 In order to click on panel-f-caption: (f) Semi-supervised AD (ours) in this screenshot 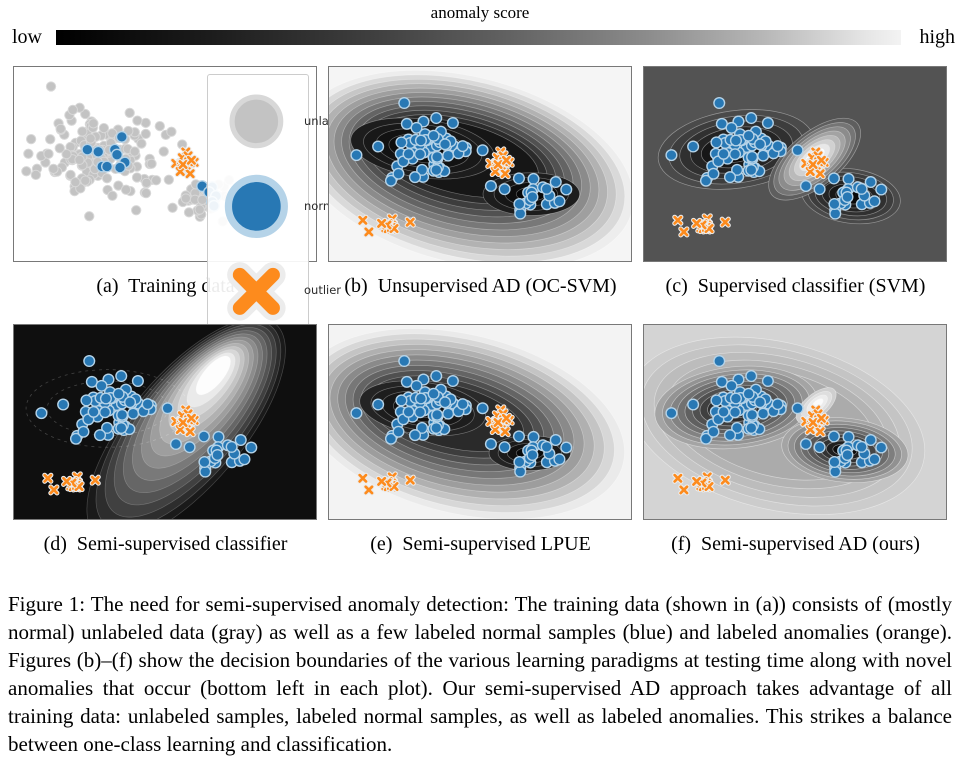, I will do `click(795, 544)`.